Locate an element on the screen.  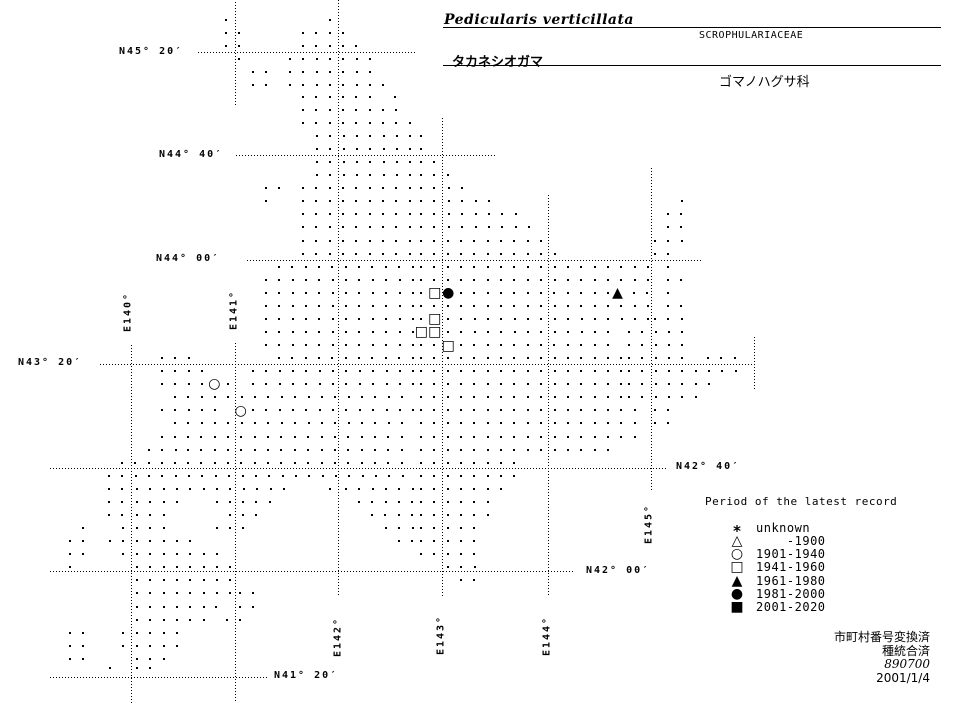
longitude-label: E142° is located at coordinates (338, 637).